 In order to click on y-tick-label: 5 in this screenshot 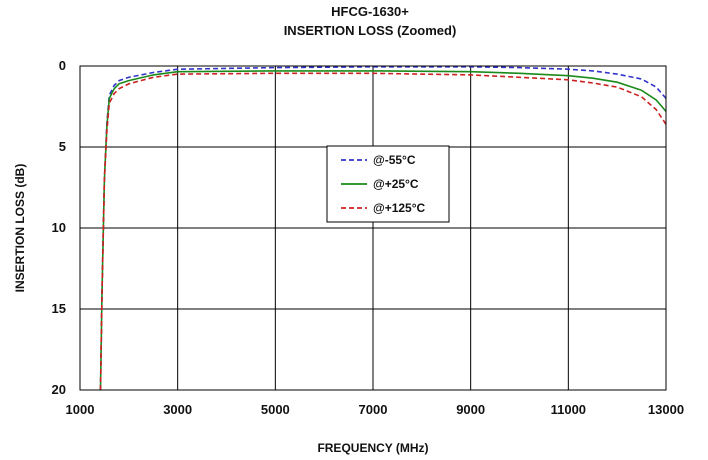, I will do `click(62, 146)`.